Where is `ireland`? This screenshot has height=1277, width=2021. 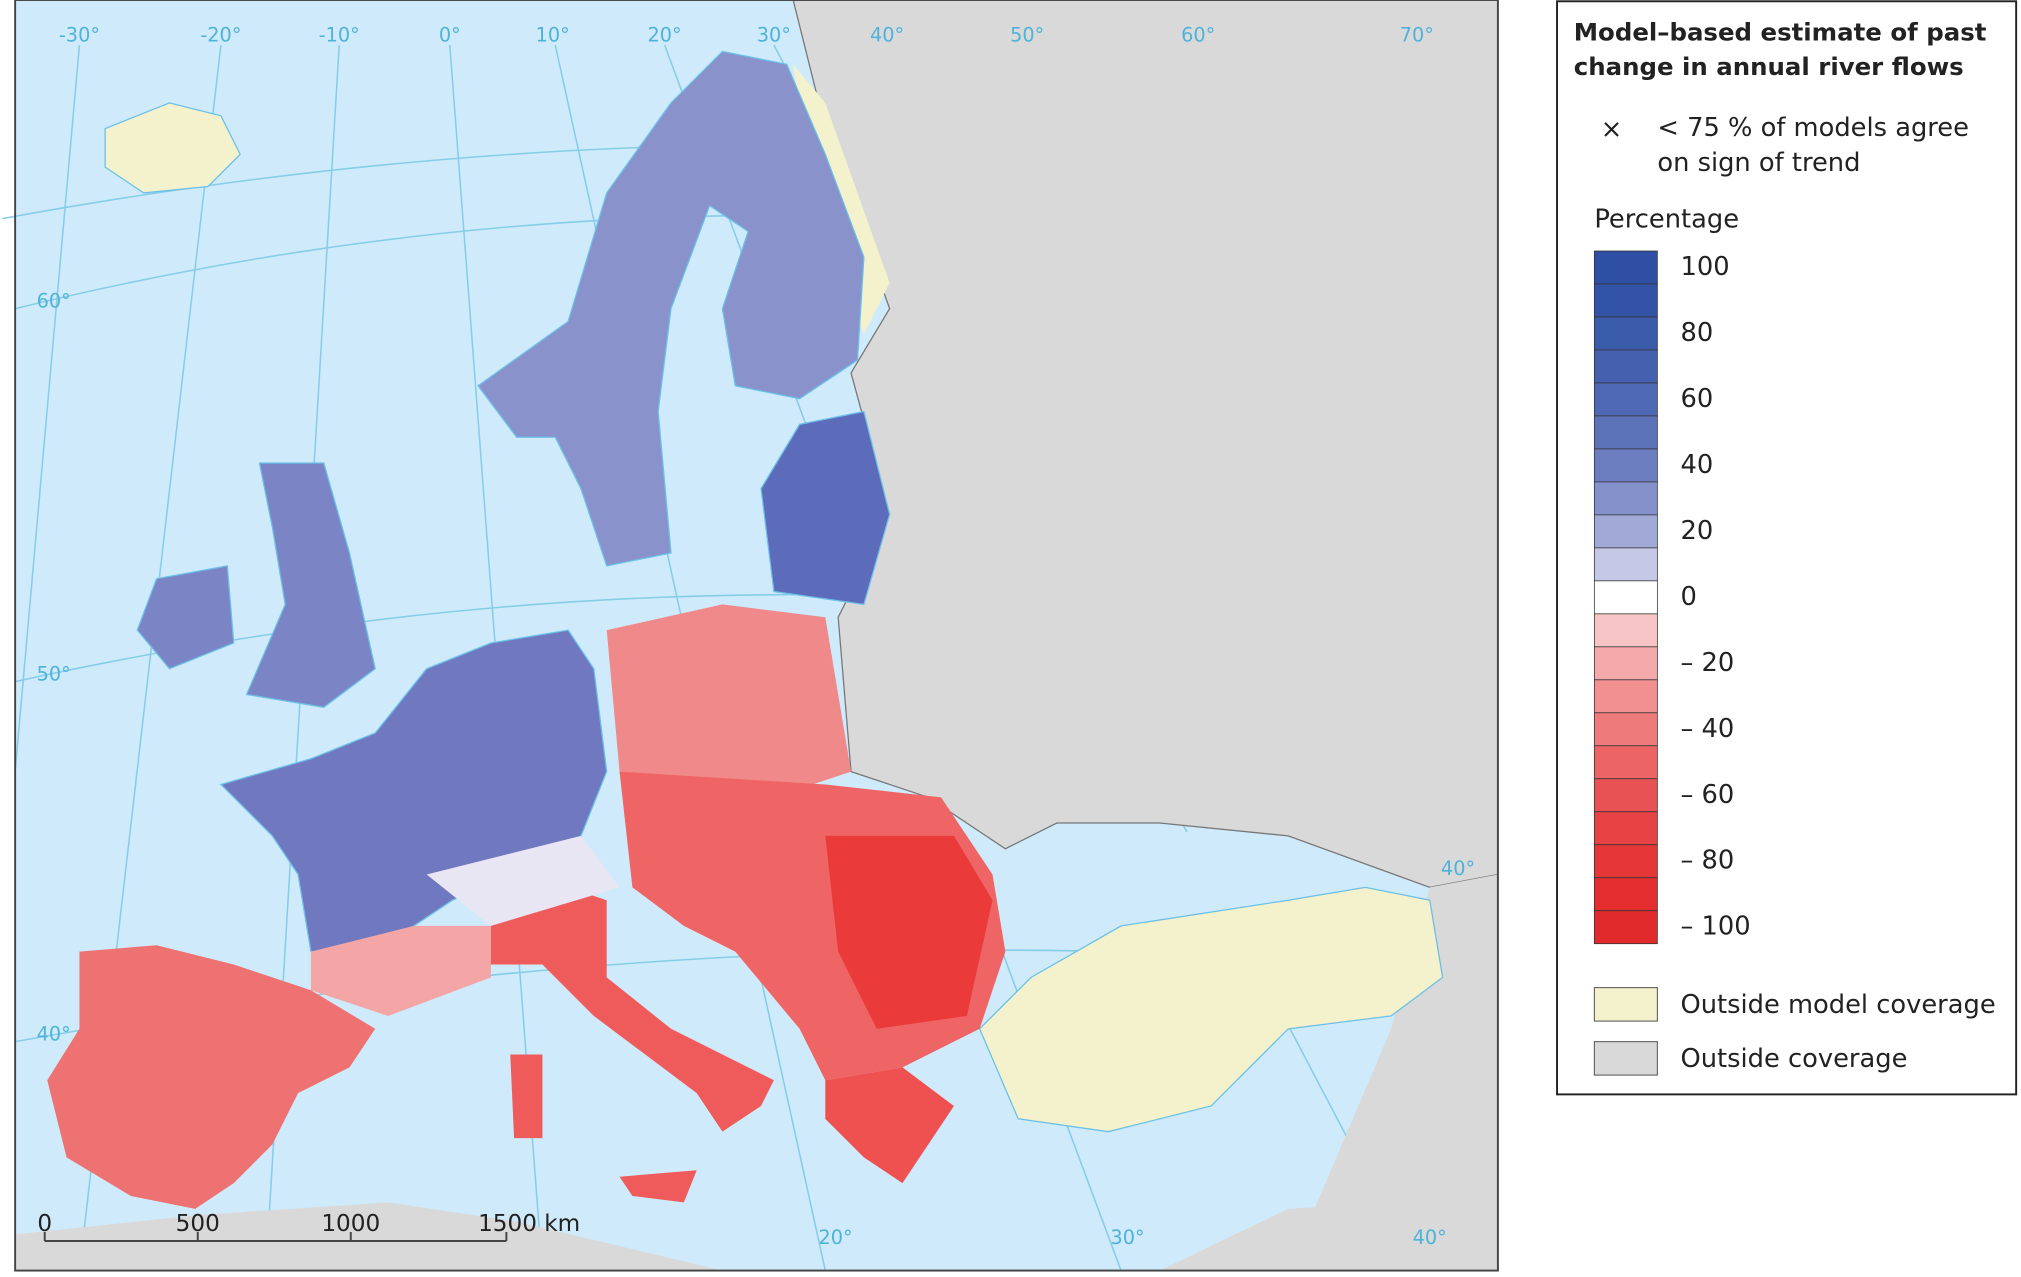 ireland is located at coordinates (185, 617).